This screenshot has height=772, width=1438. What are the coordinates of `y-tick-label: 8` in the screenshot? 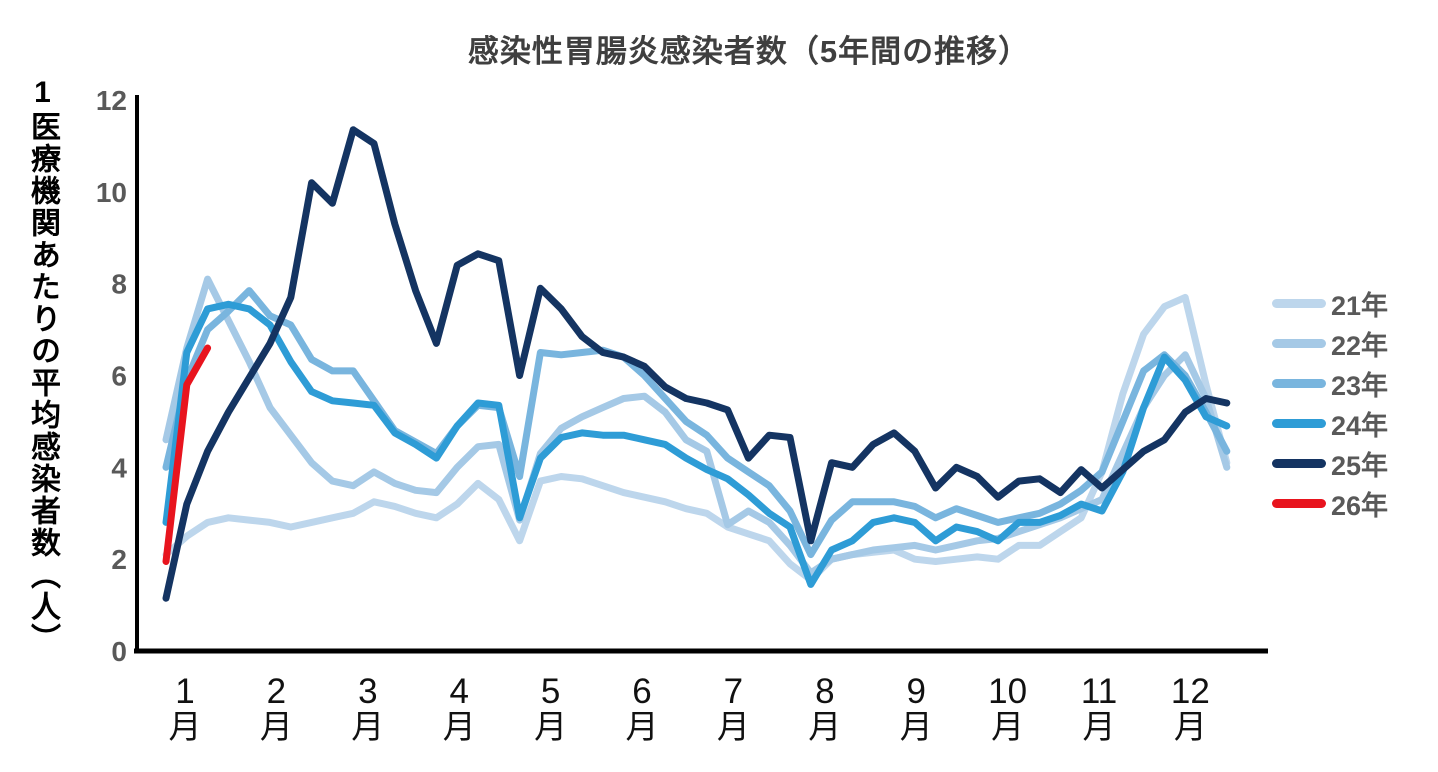 It's located at (119, 284).